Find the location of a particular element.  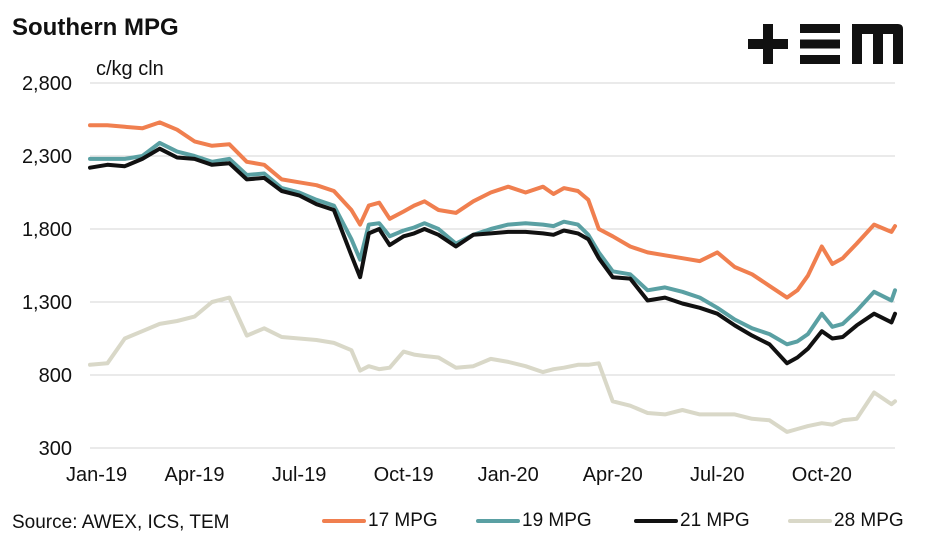

legend-label-19-mpg: 19 MPG is located at coordinates (557, 520).